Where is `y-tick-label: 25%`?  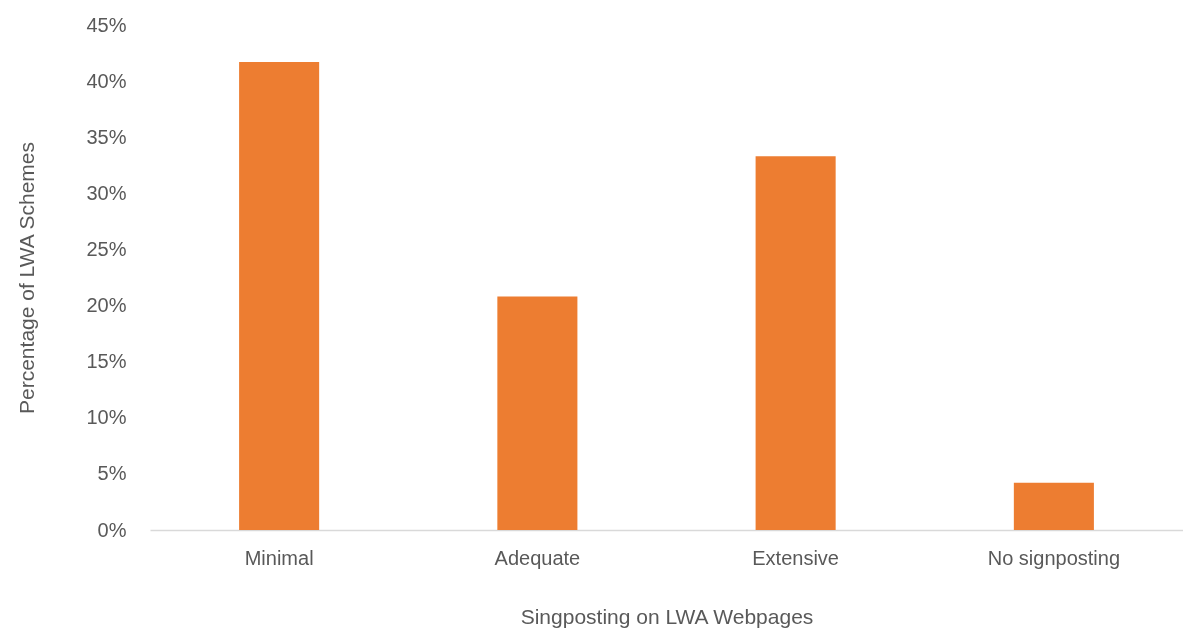
y-tick-label: 25% is located at coordinates (106, 248).